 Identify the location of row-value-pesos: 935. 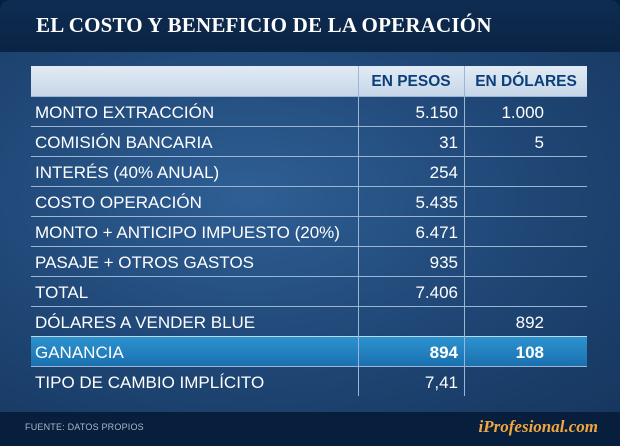
(443, 262).